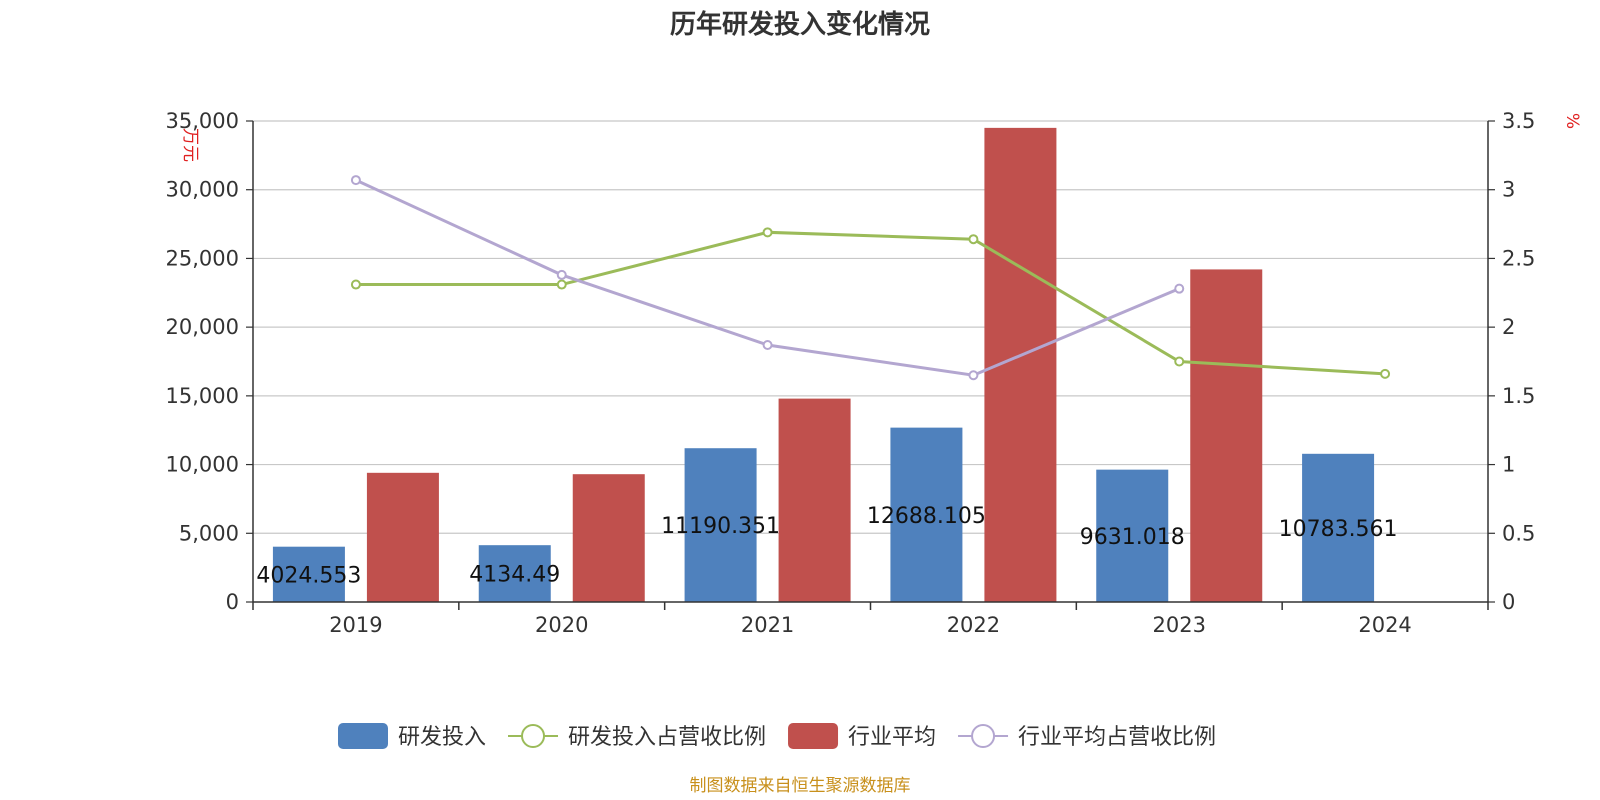  Describe the element at coordinates (1508, 602) in the screenshot. I see `right-tick-label: 0` at that location.